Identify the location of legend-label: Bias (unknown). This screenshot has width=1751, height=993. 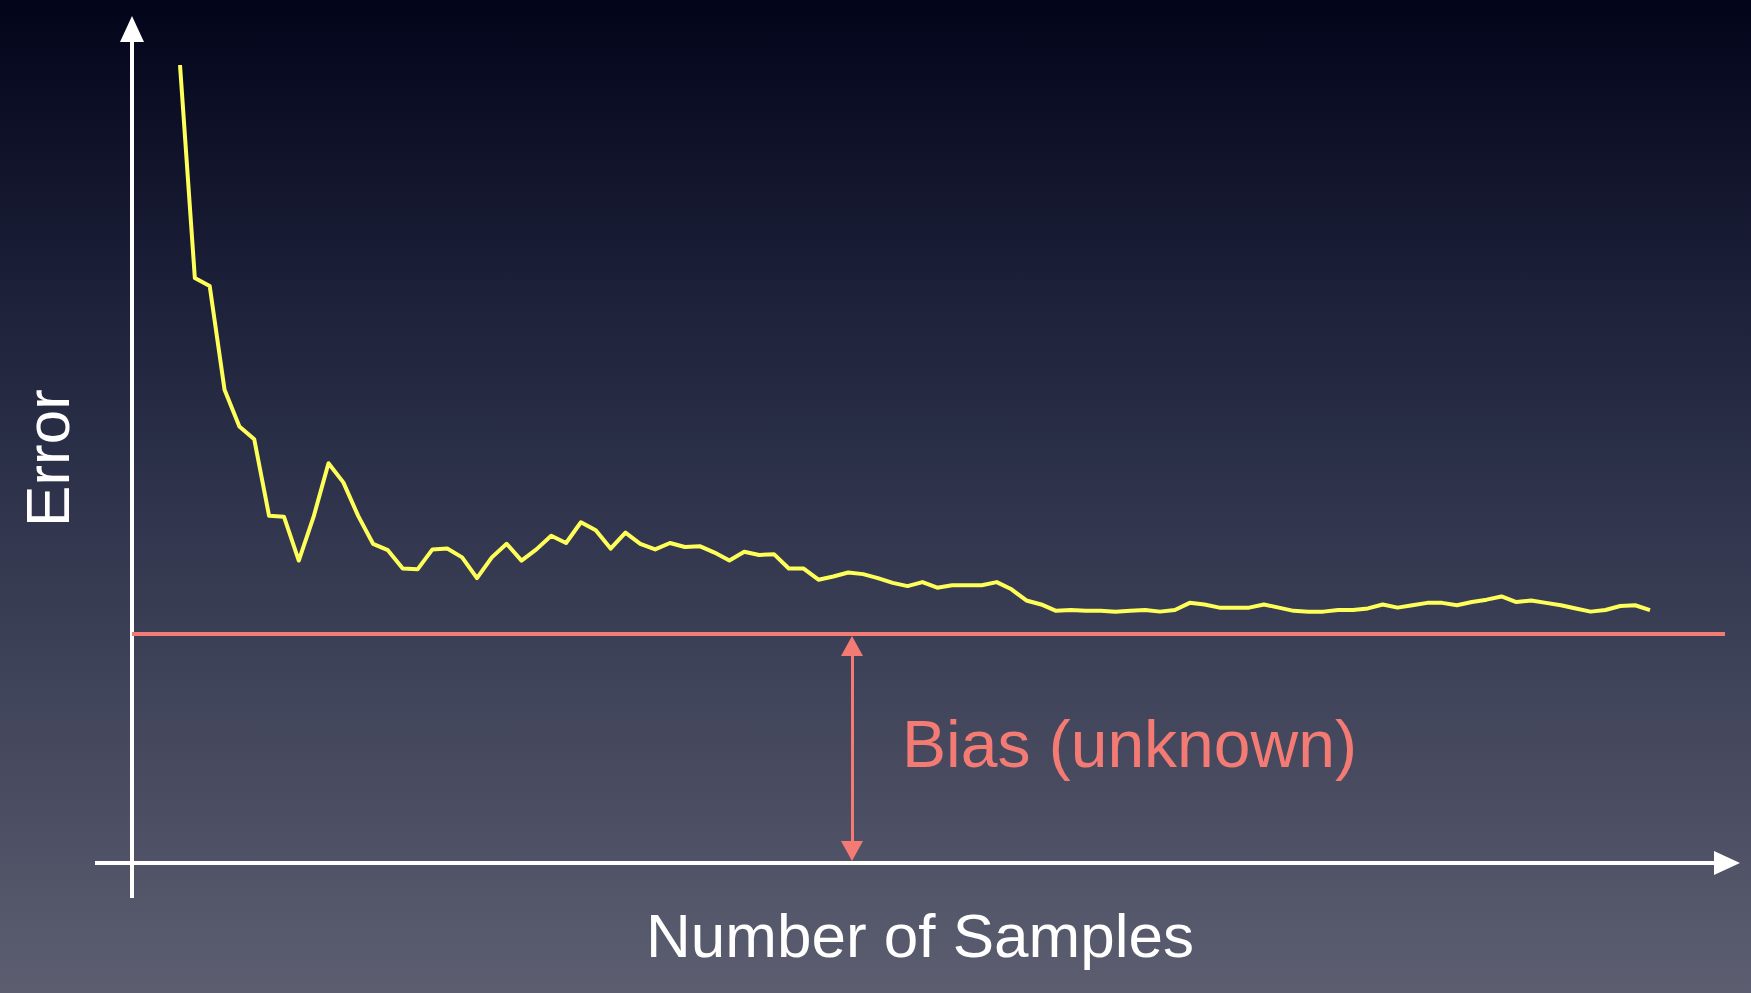
(1129, 743).